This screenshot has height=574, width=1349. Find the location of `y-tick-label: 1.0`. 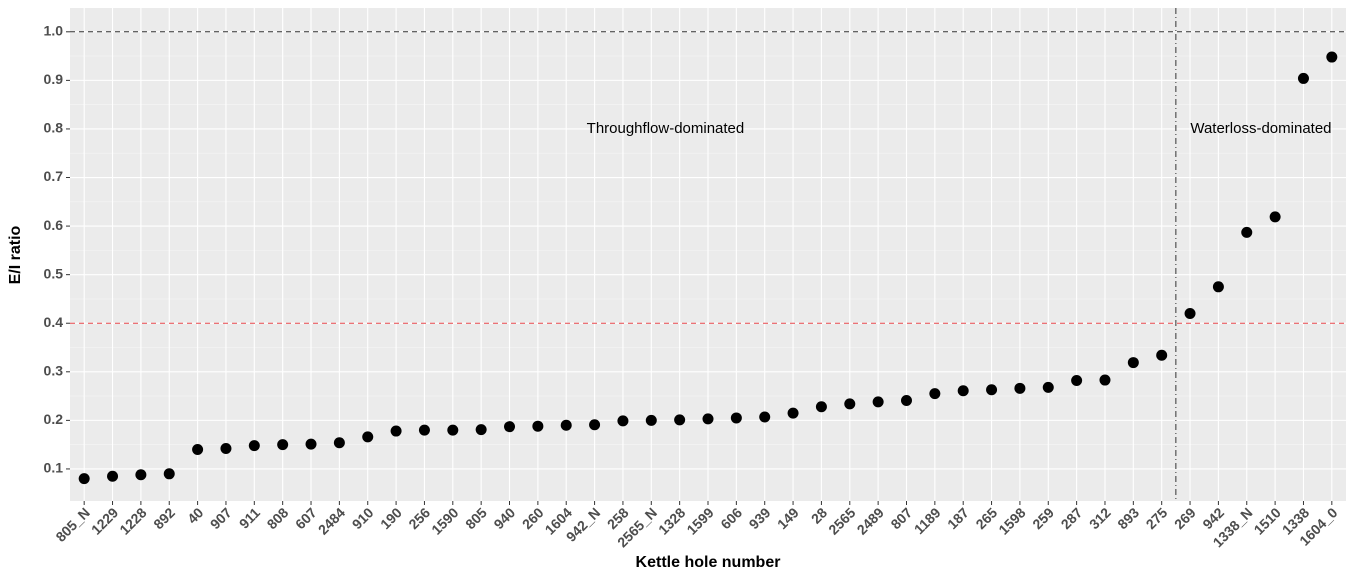

y-tick-label: 1.0 is located at coordinates (54, 31).